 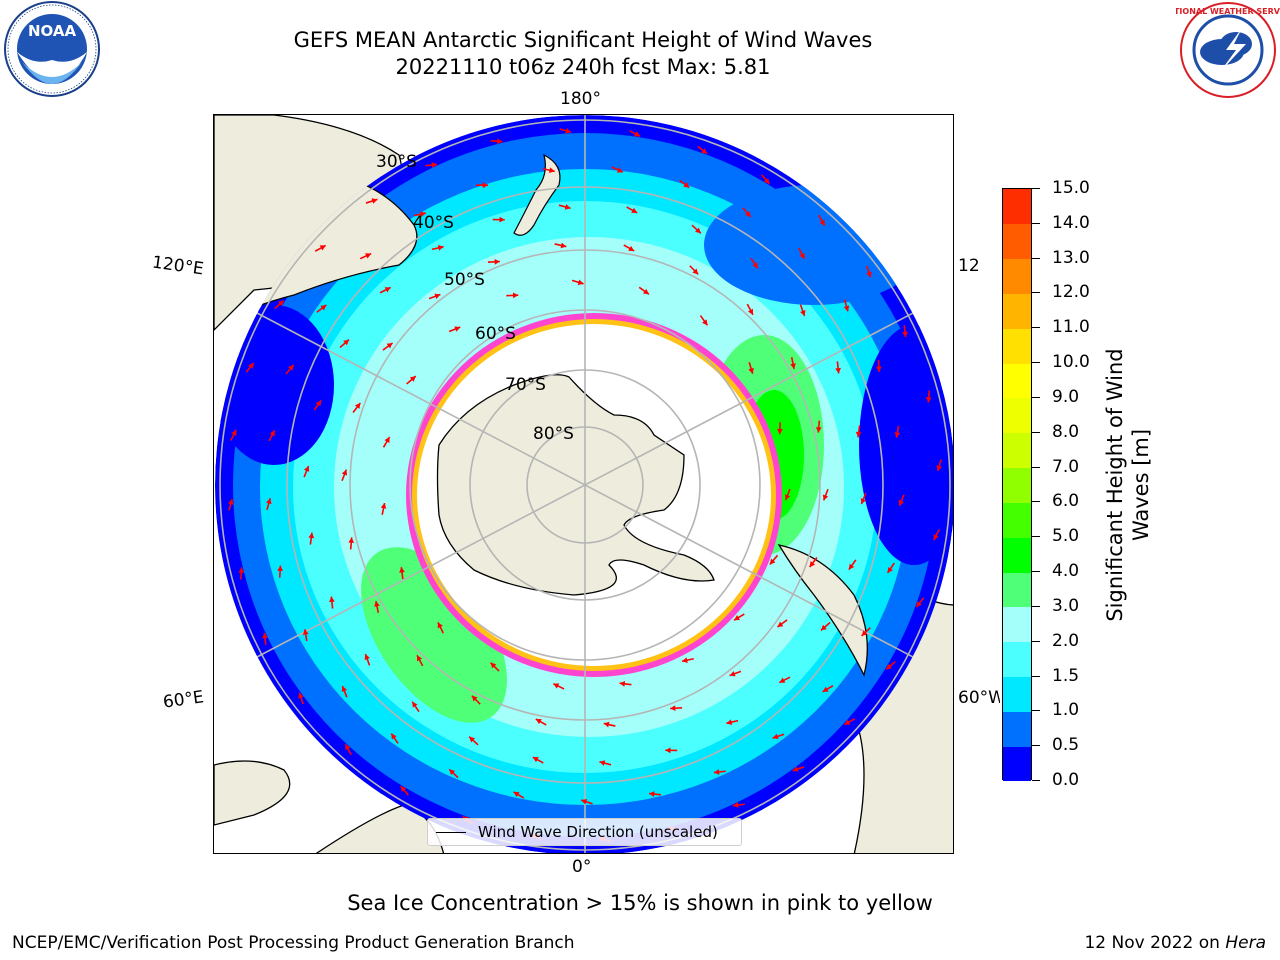 I want to click on colorbar-tick-label: 6.0, so click(x=1066, y=501).